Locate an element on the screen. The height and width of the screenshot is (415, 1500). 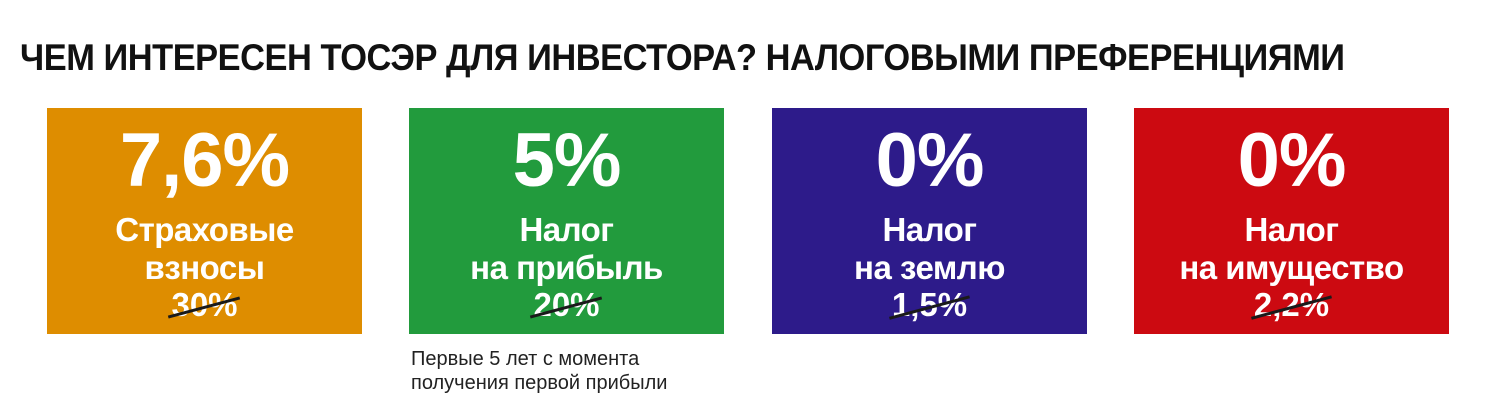
card-value: 7,6% is located at coordinates (204, 160).